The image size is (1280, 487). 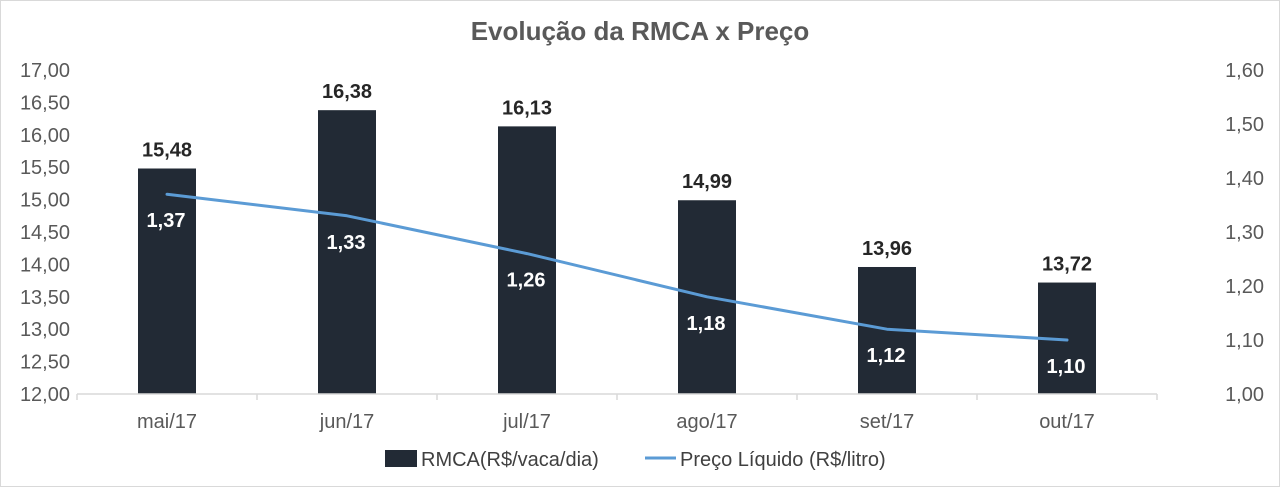 What do you see at coordinates (401, 458) in the screenshot?
I see `legend-swatch-bar` at bounding box center [401, 458].